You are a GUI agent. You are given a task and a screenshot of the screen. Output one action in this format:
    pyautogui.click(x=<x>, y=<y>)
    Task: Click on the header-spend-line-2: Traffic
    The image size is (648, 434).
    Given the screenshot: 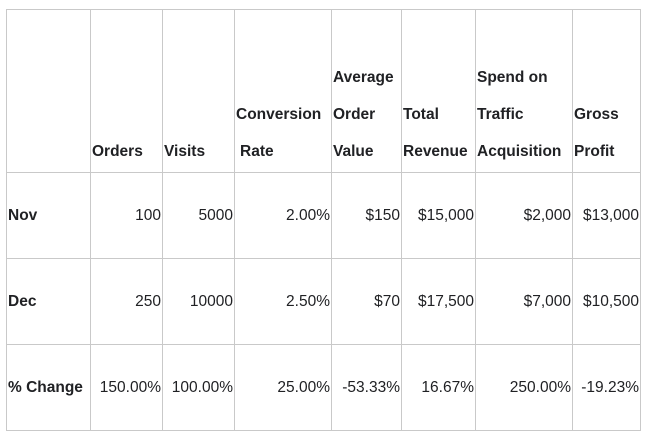 What is the action you would take?
    pyautogui.click(x=500, y=114)
    